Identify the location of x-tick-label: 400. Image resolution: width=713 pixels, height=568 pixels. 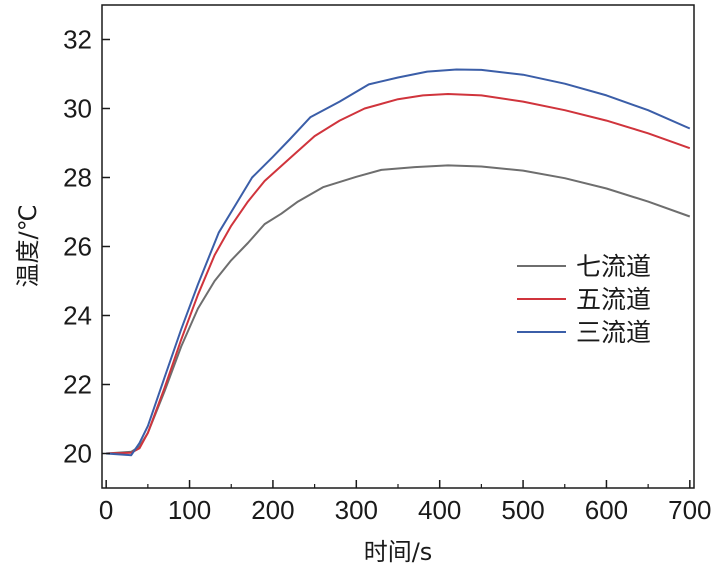
(439, 510).